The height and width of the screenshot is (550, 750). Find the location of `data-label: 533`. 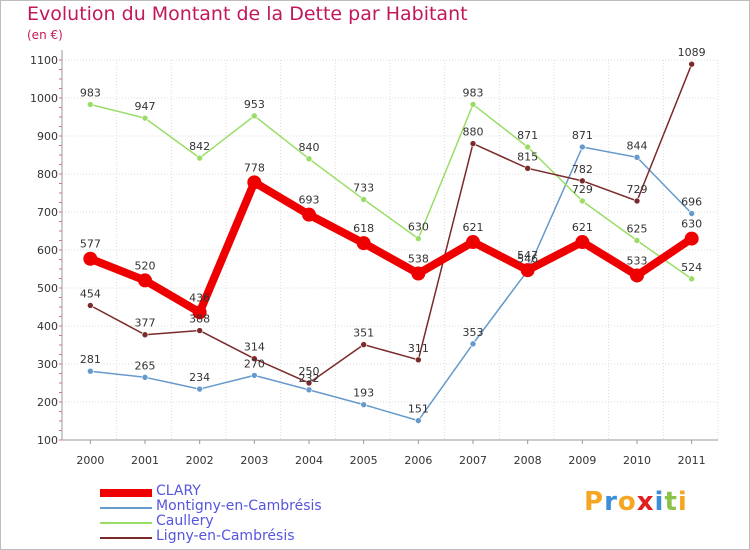

data-label: 533 is located at coordinates (637, 260).